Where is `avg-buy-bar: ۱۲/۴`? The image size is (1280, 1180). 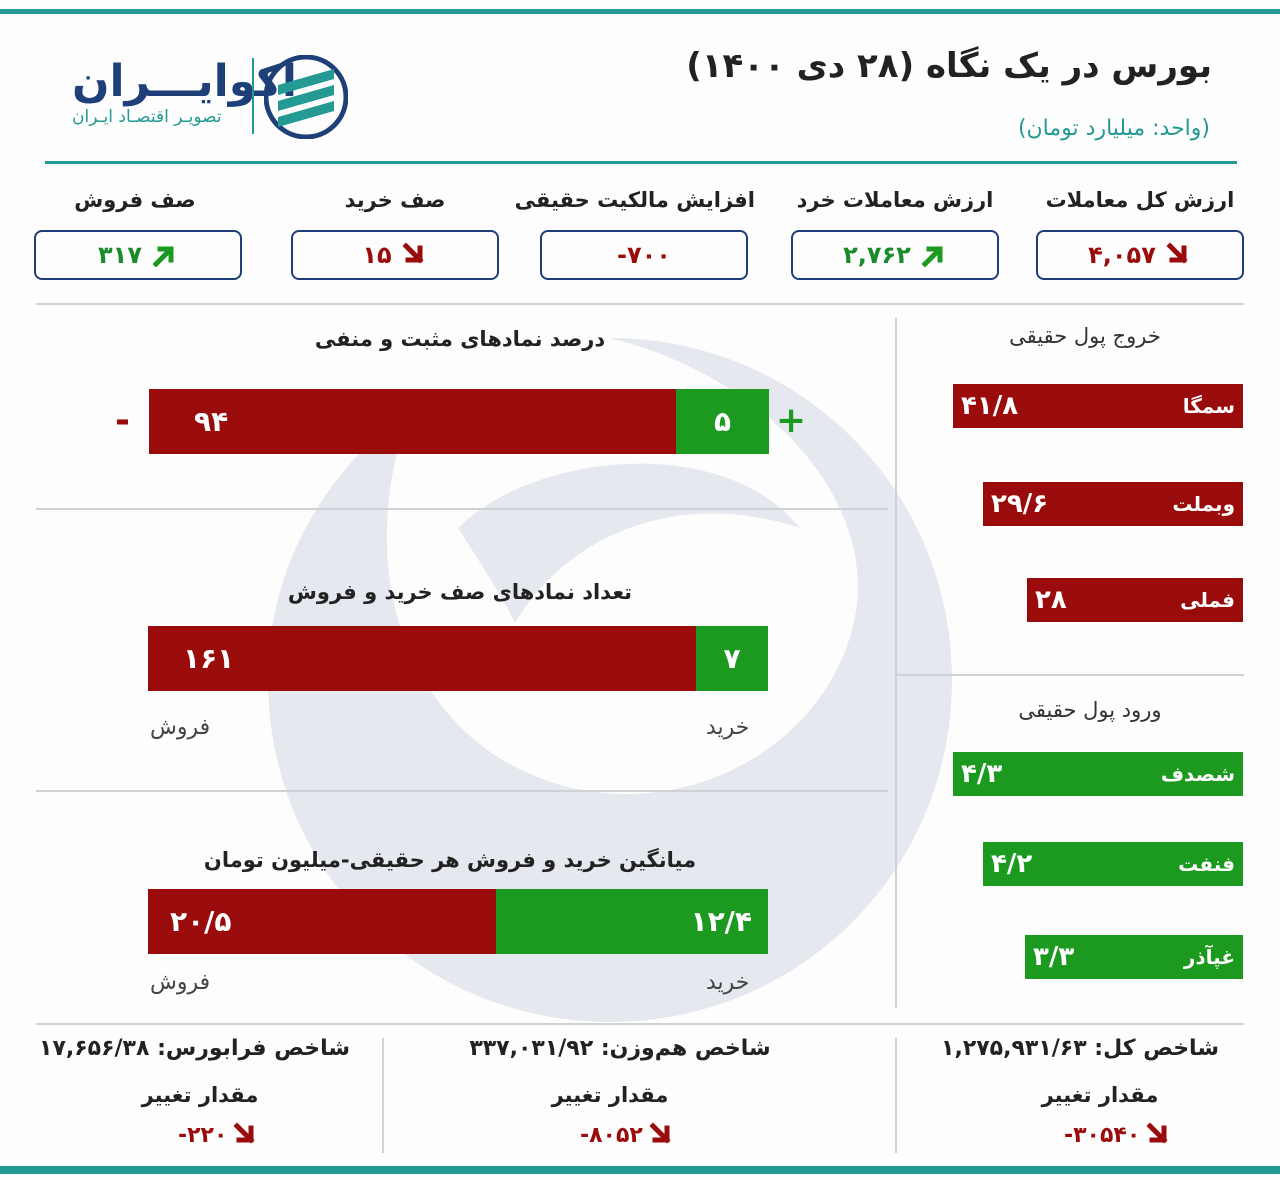
avg-buy-bar: ۱۲/۴ is located at coordinates (632, 921).